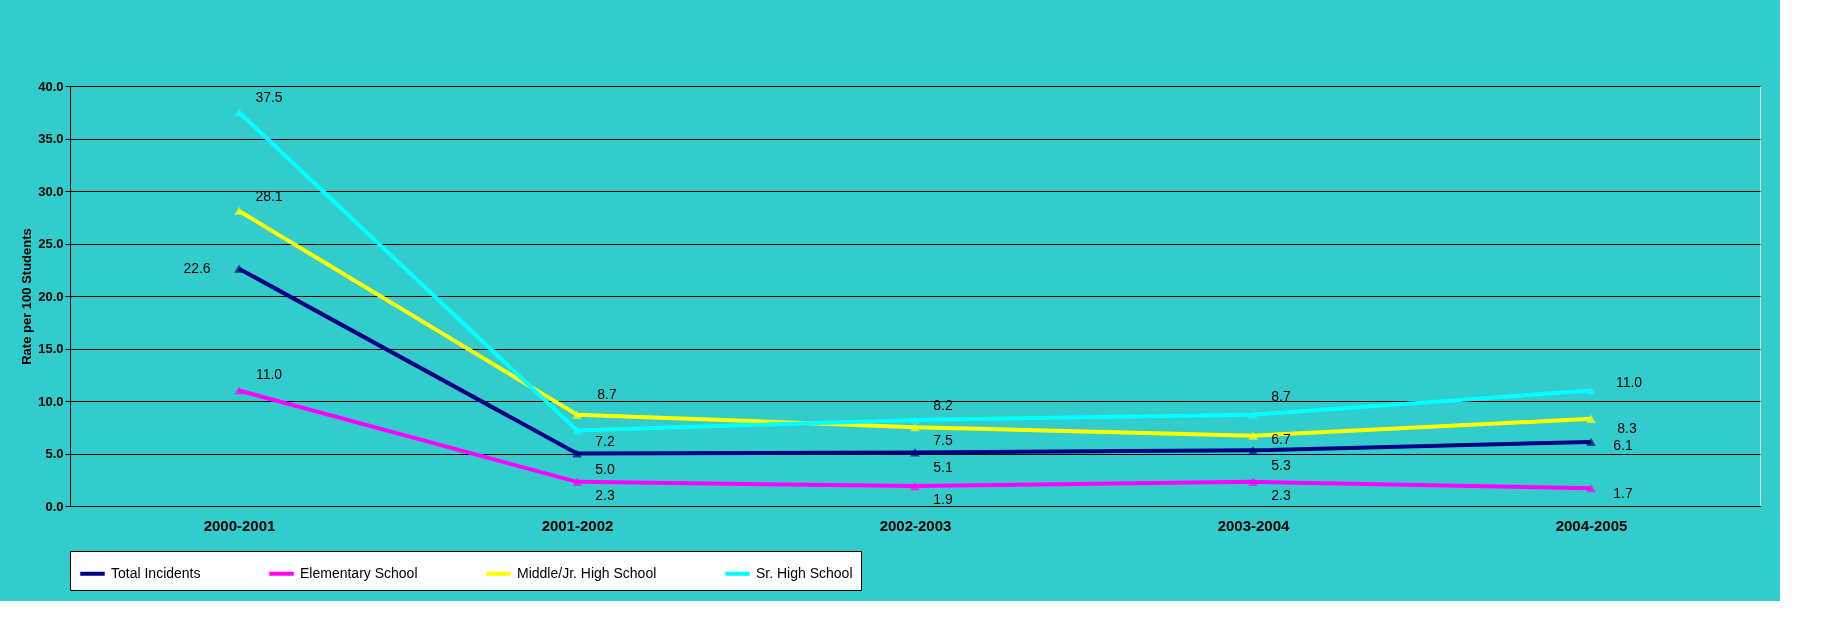 The image size is (1841, 629). What do you see at coordinates (1281, 465) in the screenshot?
I see `data-label: 5.3` at bounding box center [1281, 465].